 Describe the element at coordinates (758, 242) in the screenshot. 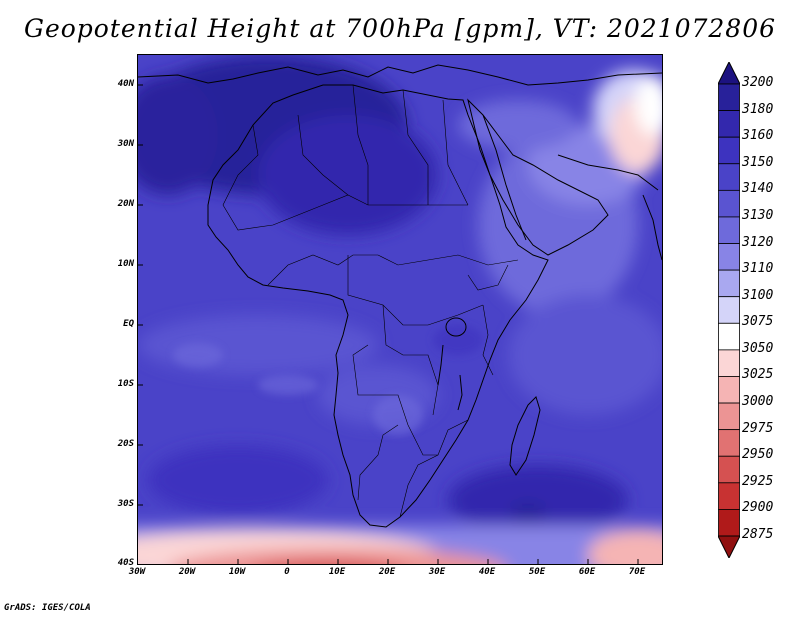

I see `colorbar-label: 3120` at that location.